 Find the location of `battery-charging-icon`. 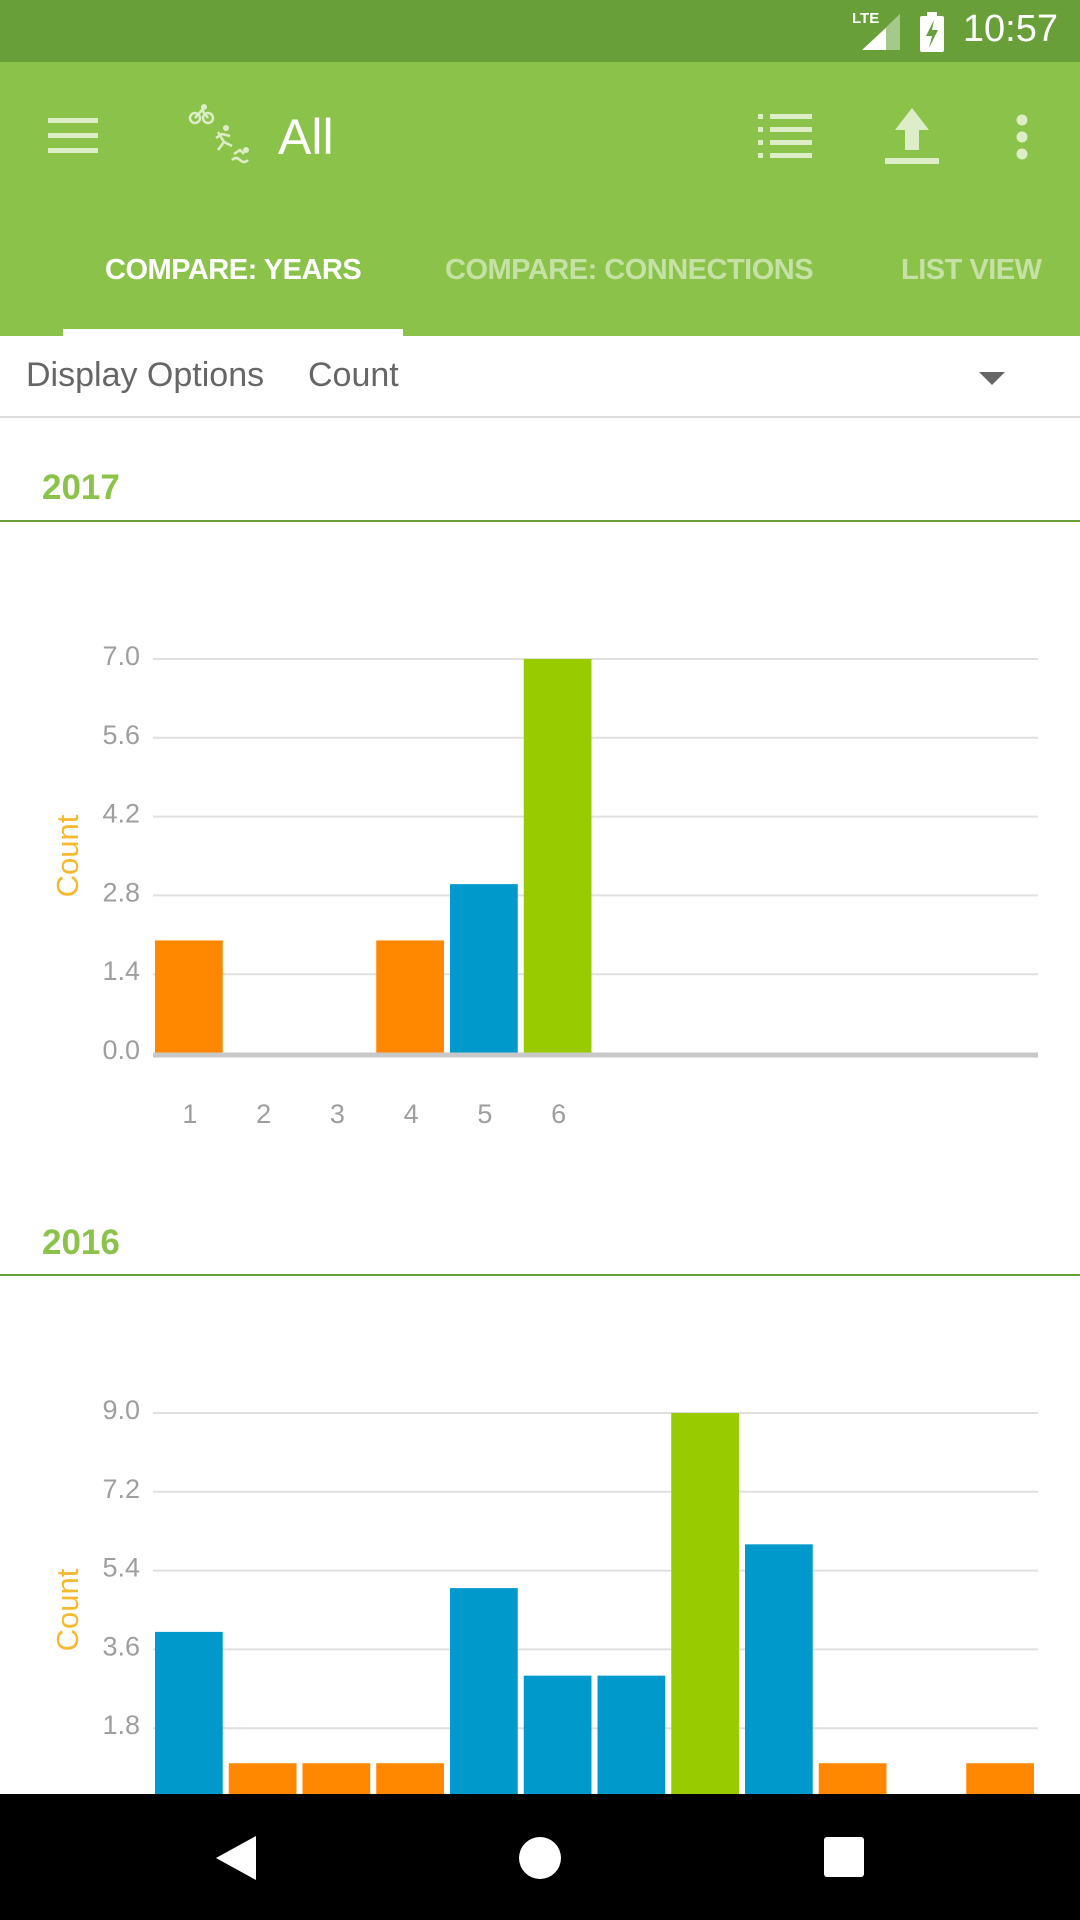

battery-charging-icon is located at coordinates (932, 32).